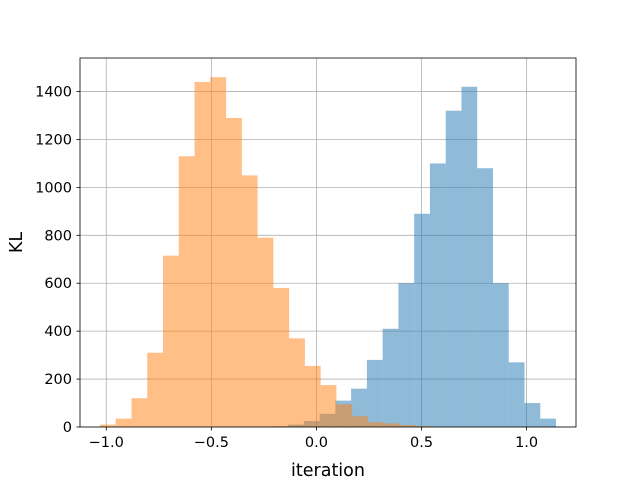 This screenshot has height=480, width=640. Describe the element at coordinates (211, 443) in the screenshot. I see `x-tick-label: −0.5` at that location.